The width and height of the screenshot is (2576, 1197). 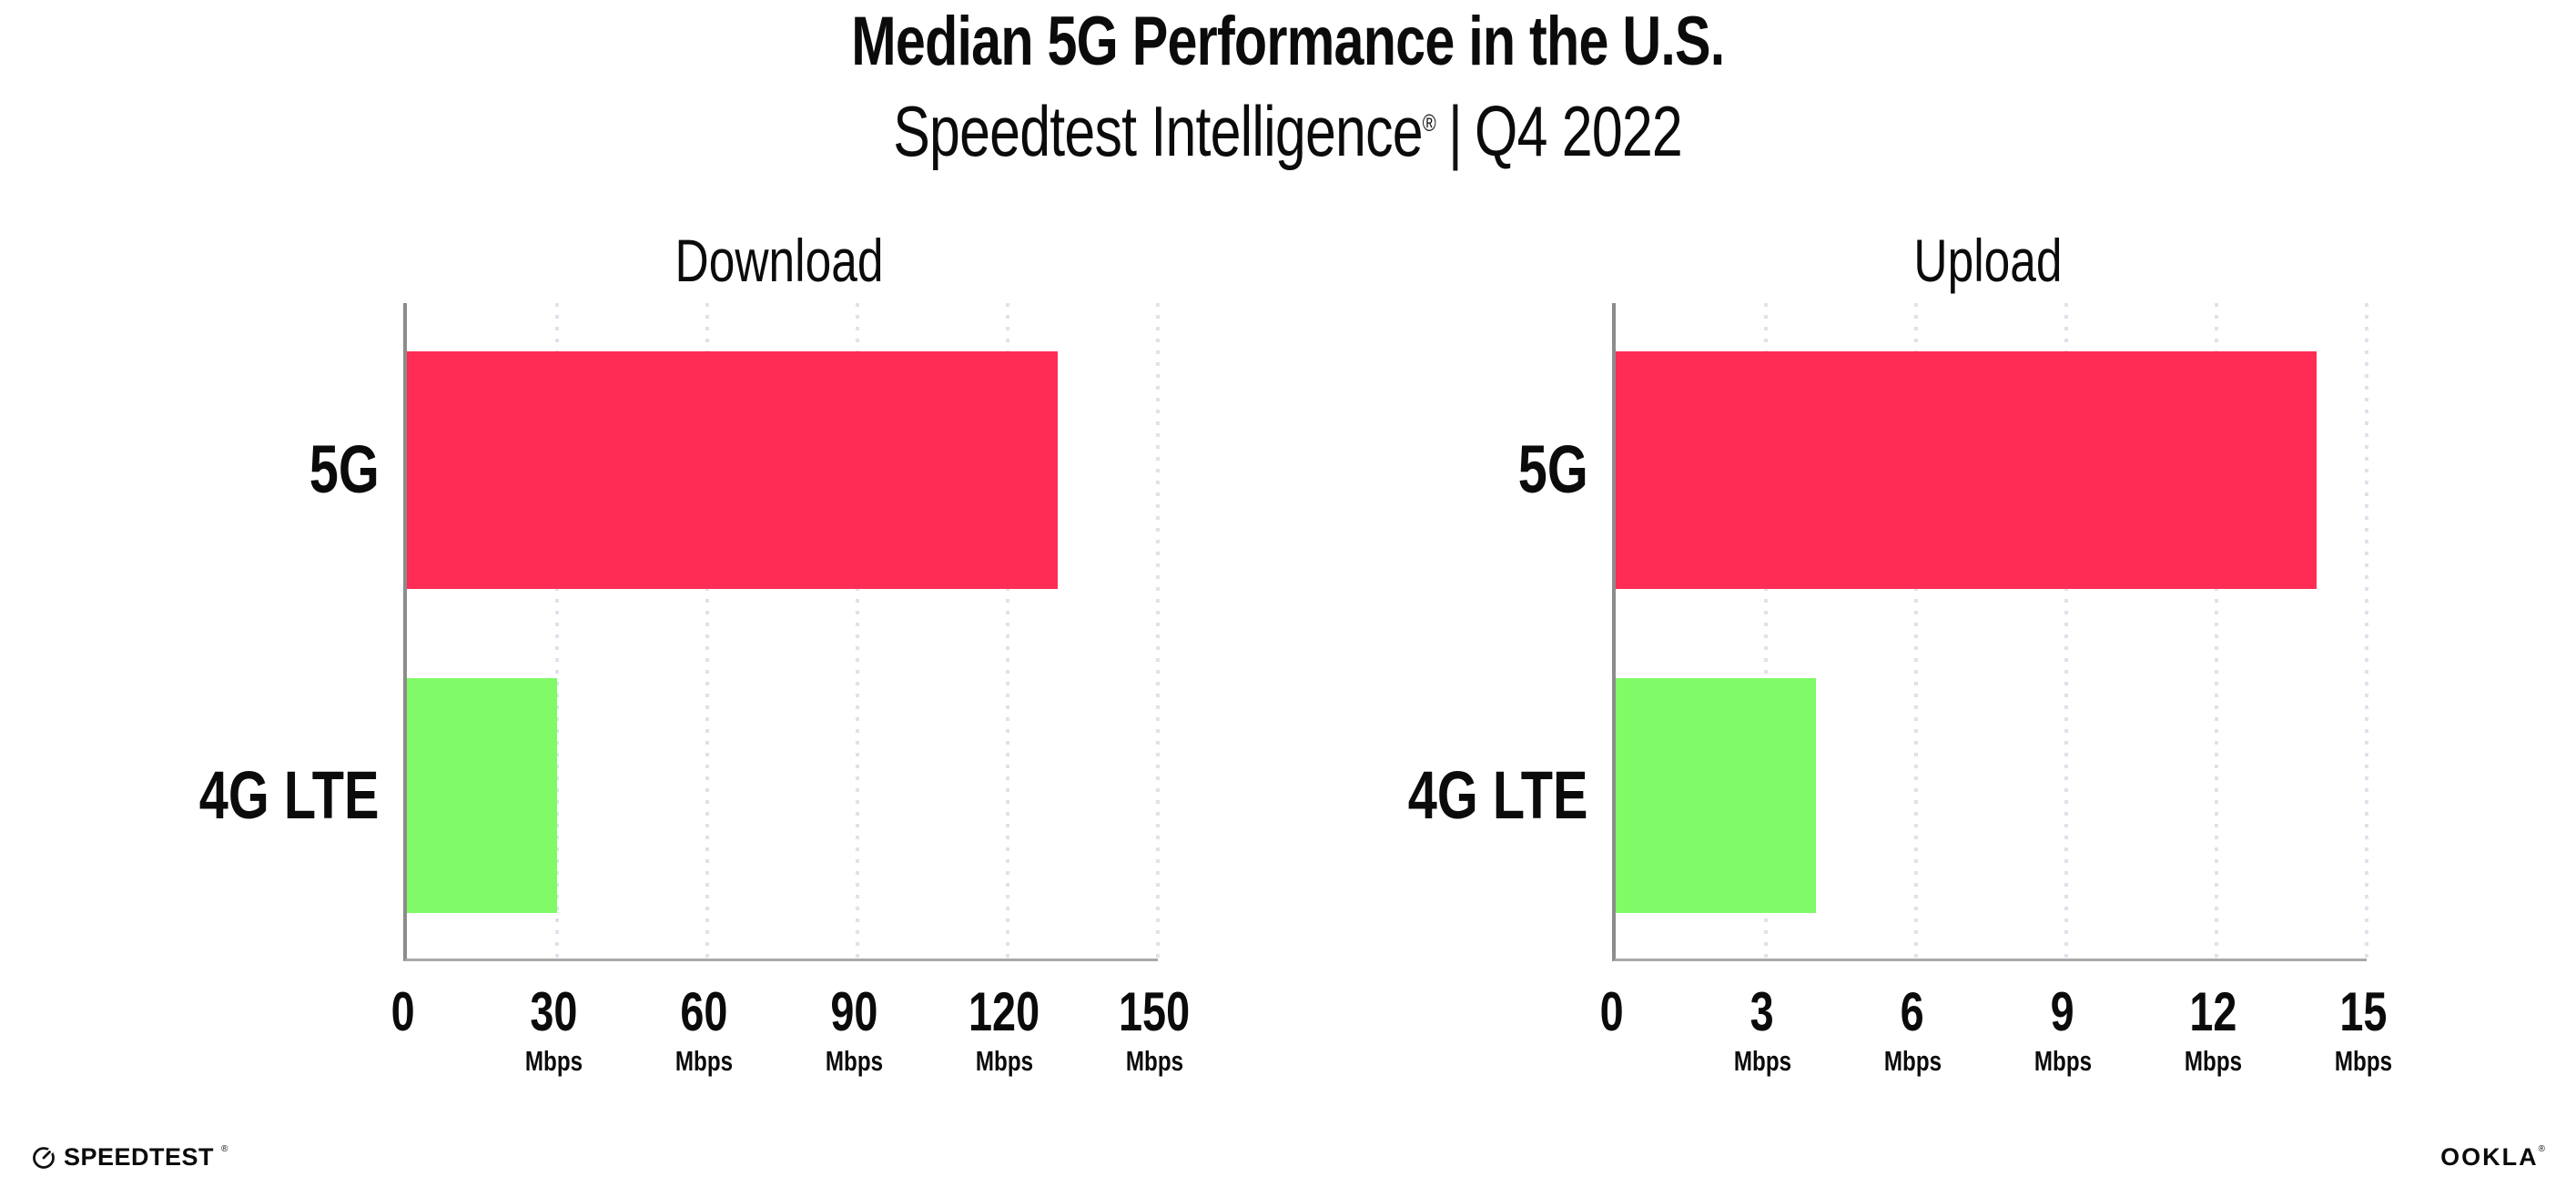 I want to click on upload-tick-0-value: 0, so click(x=1612, y=1011).